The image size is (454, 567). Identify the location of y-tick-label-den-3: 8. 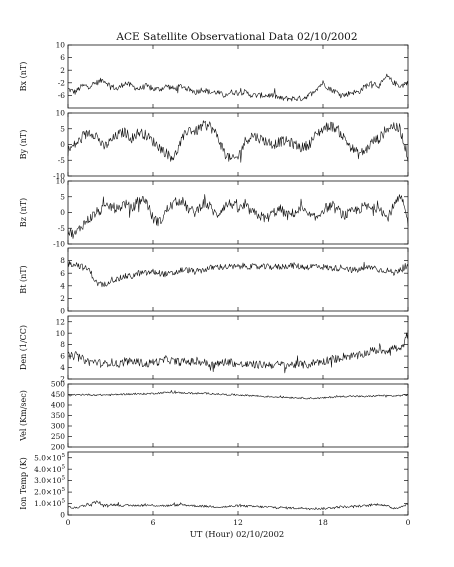
(62, 344).